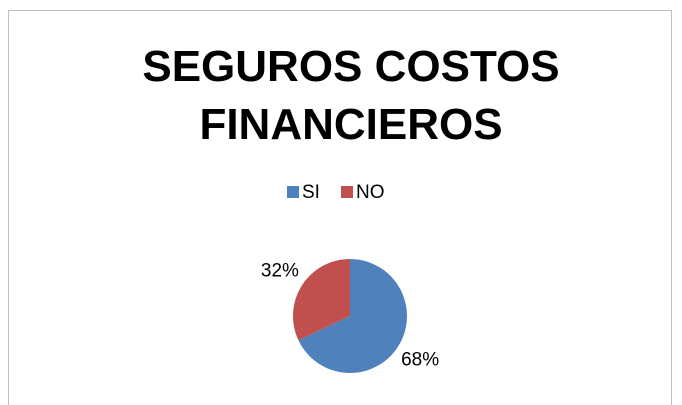 This screenshot has height=405, width=682. Describe the element at coordinates (420, 359) in the screenshot. I see `data-label: 68%` at that location.